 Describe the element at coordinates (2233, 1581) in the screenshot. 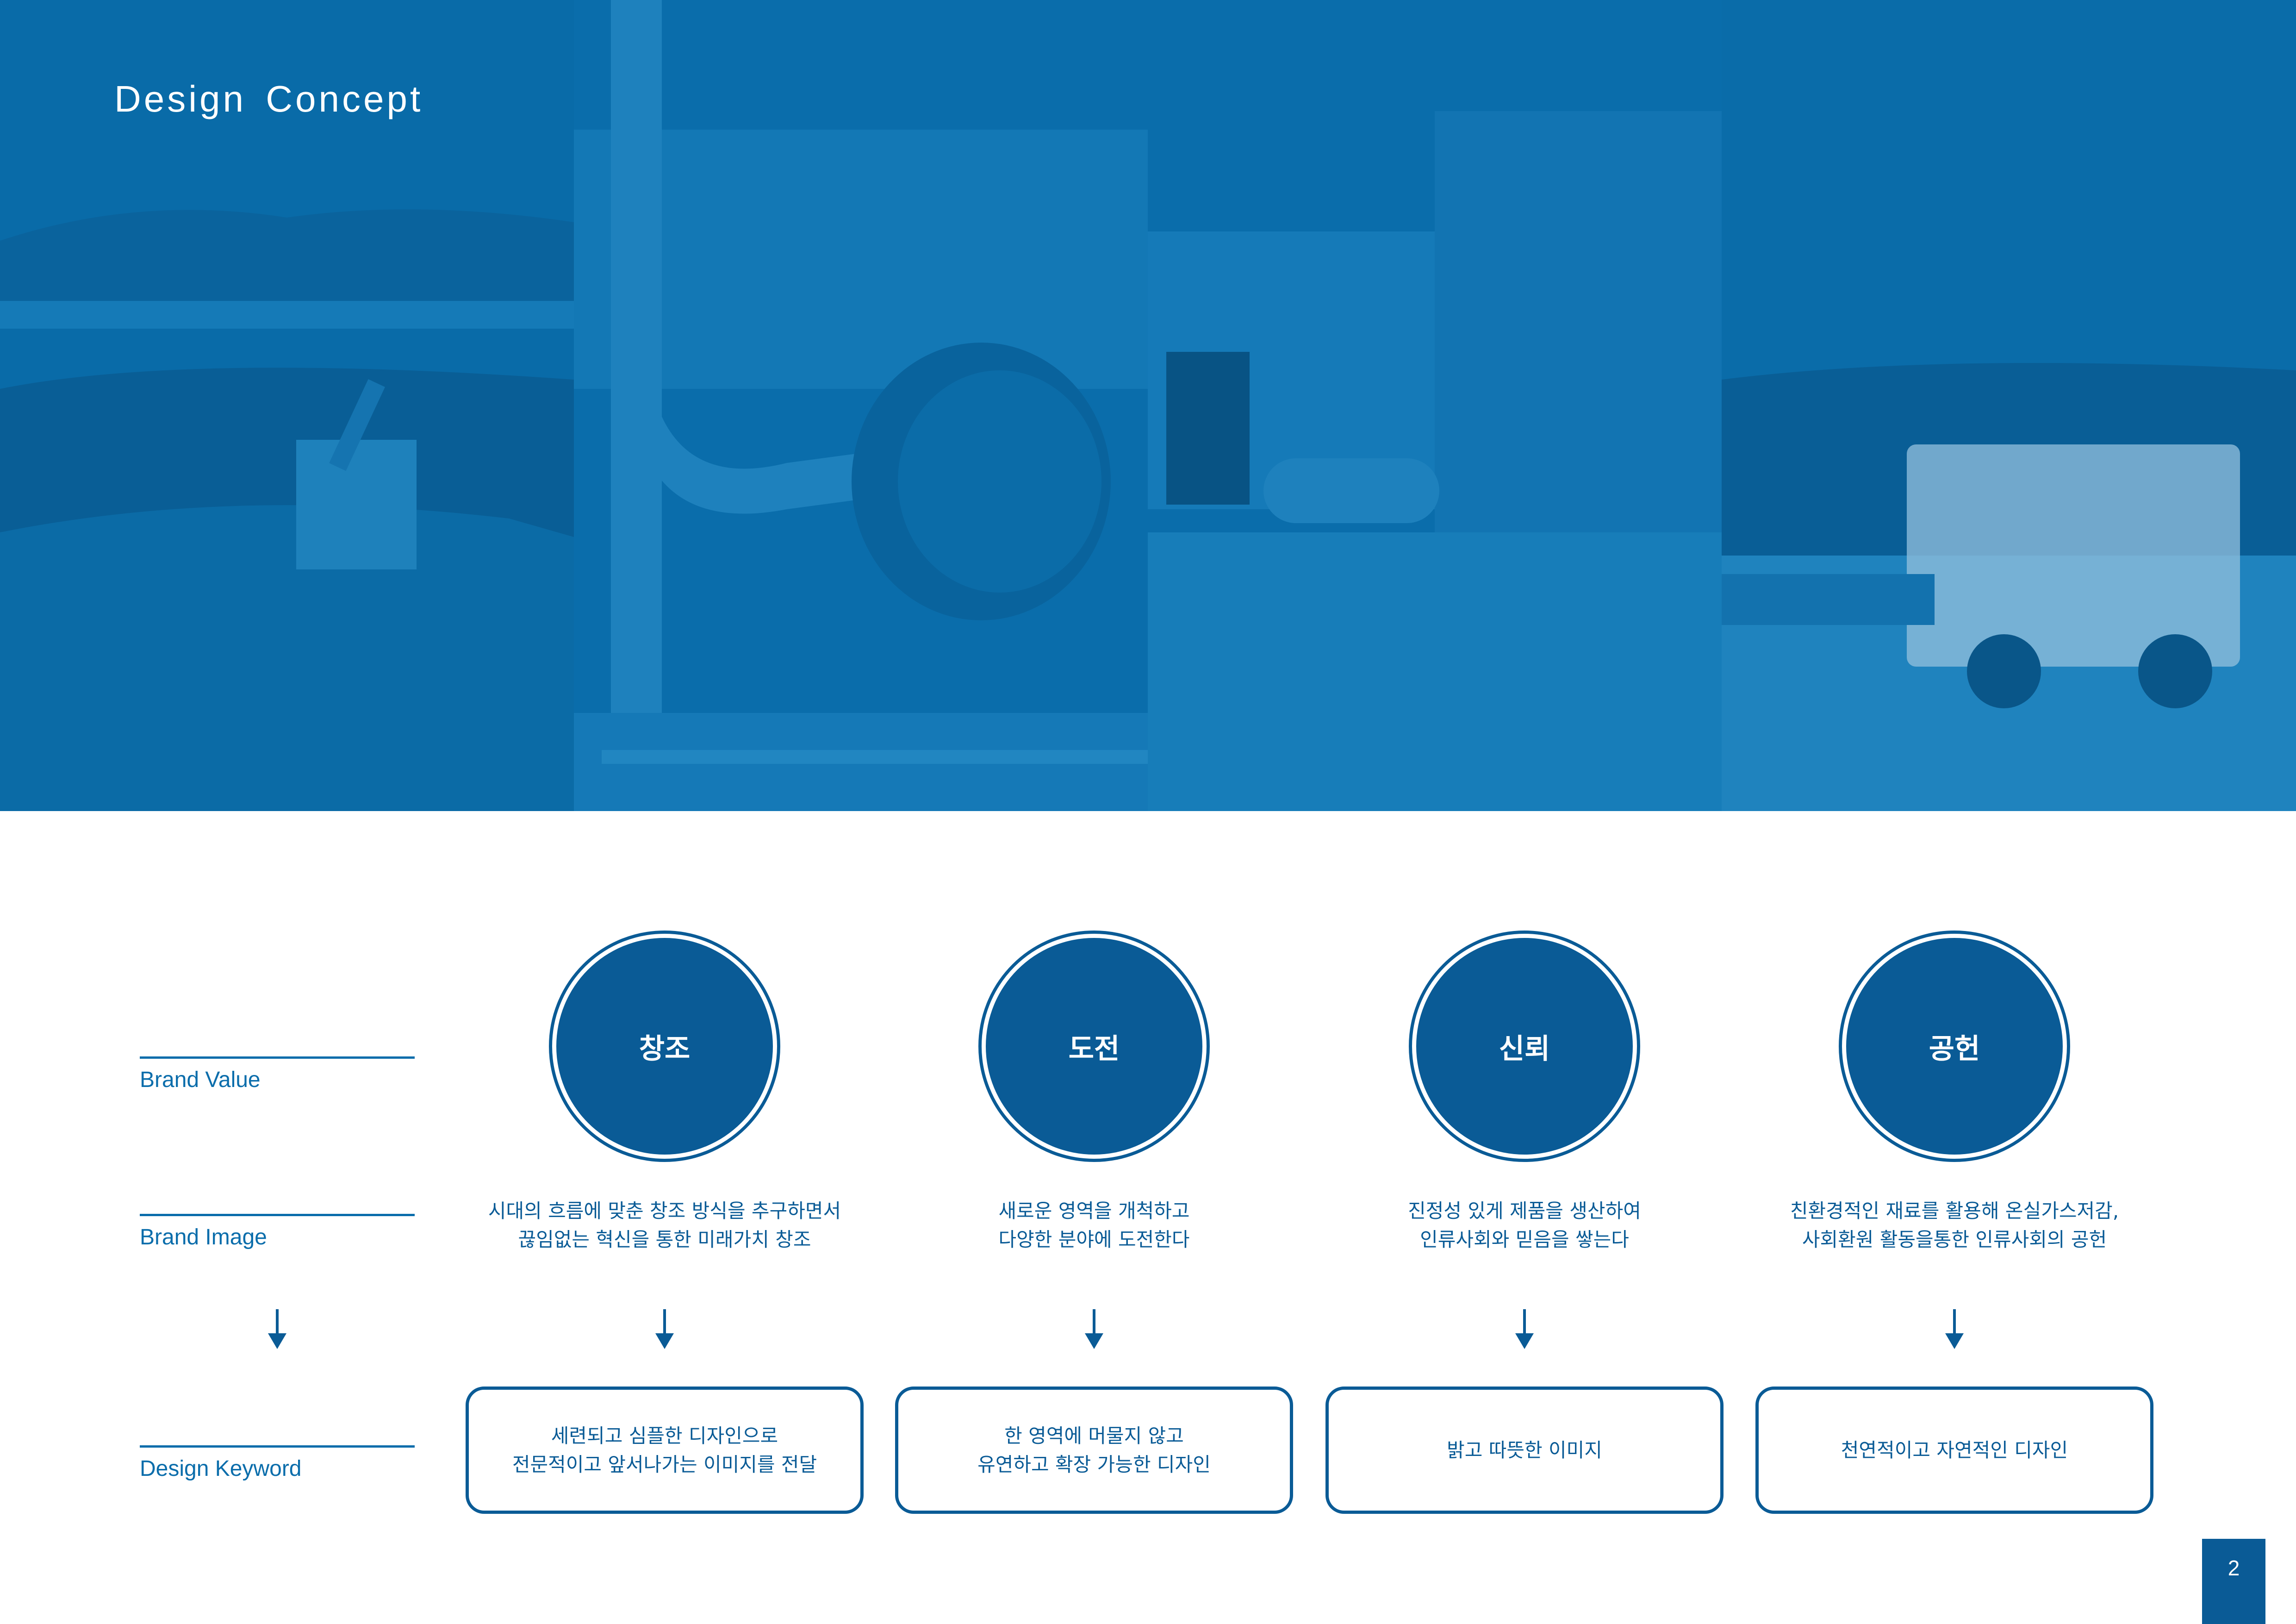

I see `page-number: 2` at that location.